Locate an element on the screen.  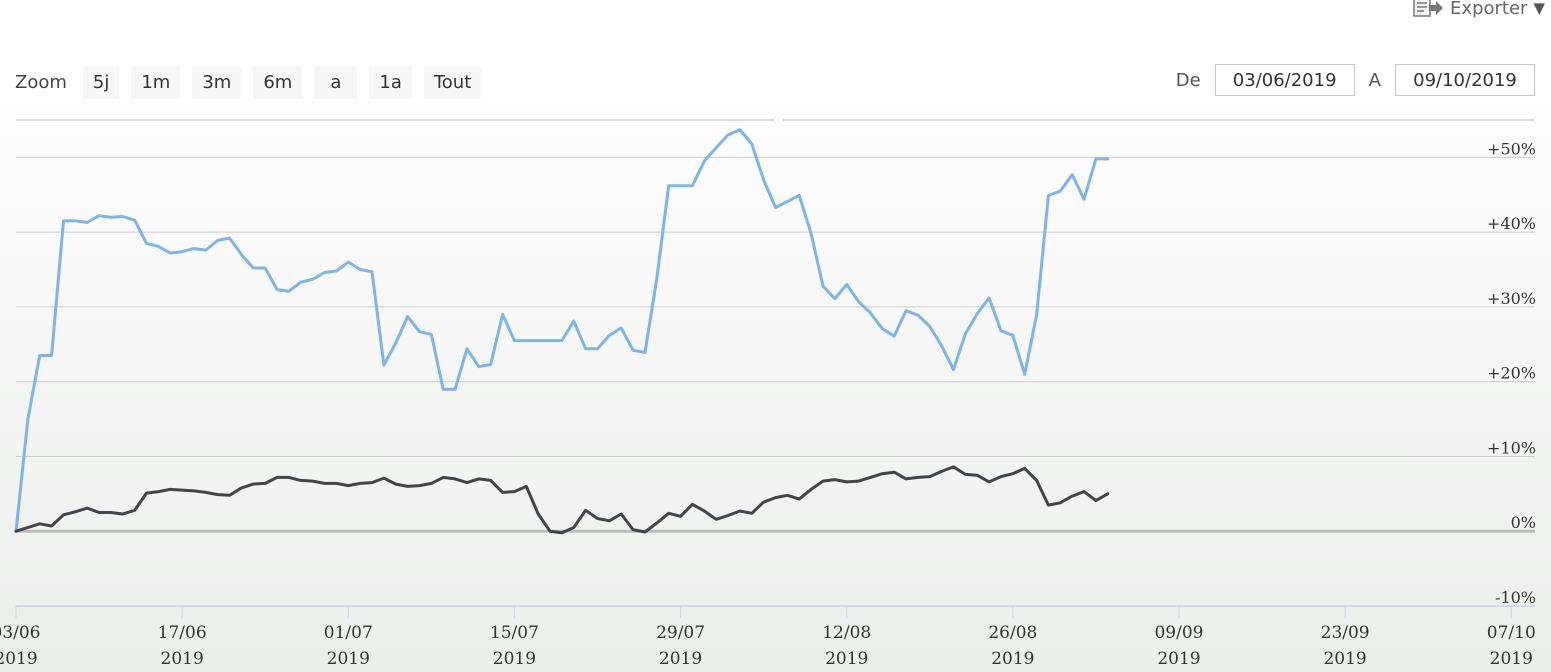
zoom-button-all: Tout is located at coordinates (452, 82).